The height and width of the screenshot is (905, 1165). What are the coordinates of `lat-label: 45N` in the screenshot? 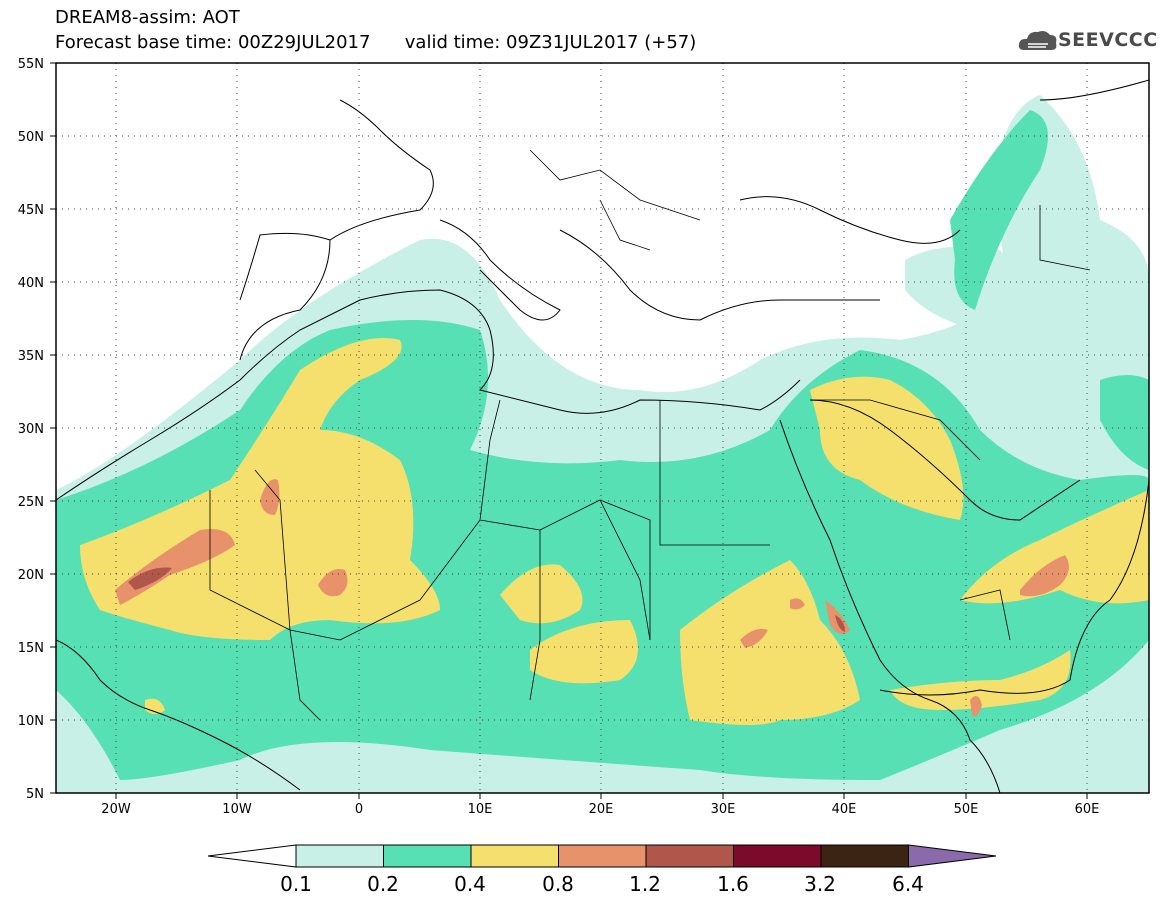 It's located at (31, 210).